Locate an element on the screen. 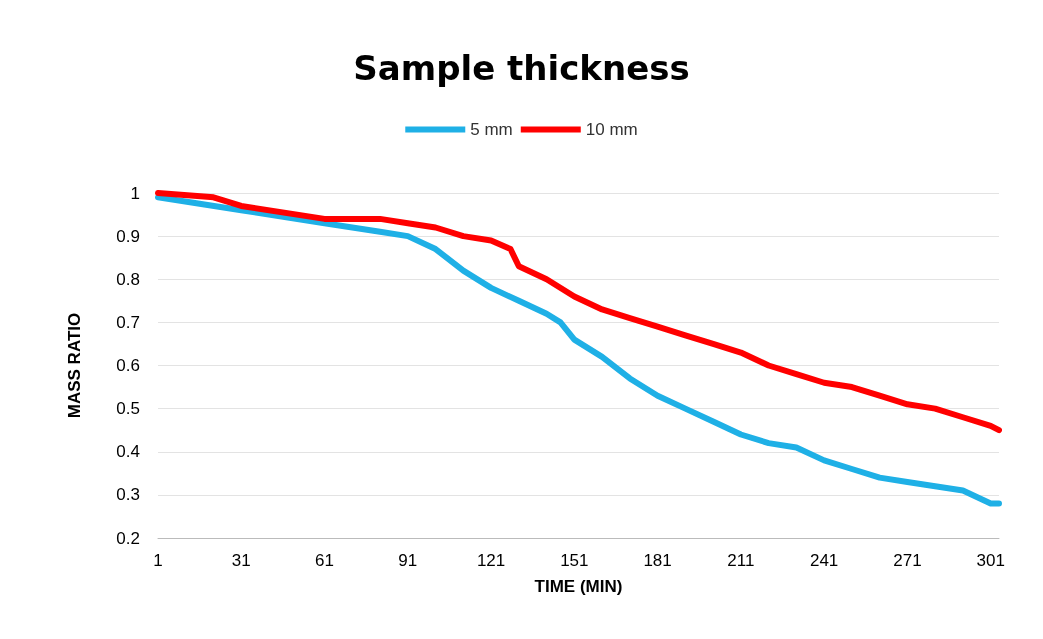 This screenshot has height=639, width=1043. y-tick-label: 0.3 is located at coordinates (128, 495).